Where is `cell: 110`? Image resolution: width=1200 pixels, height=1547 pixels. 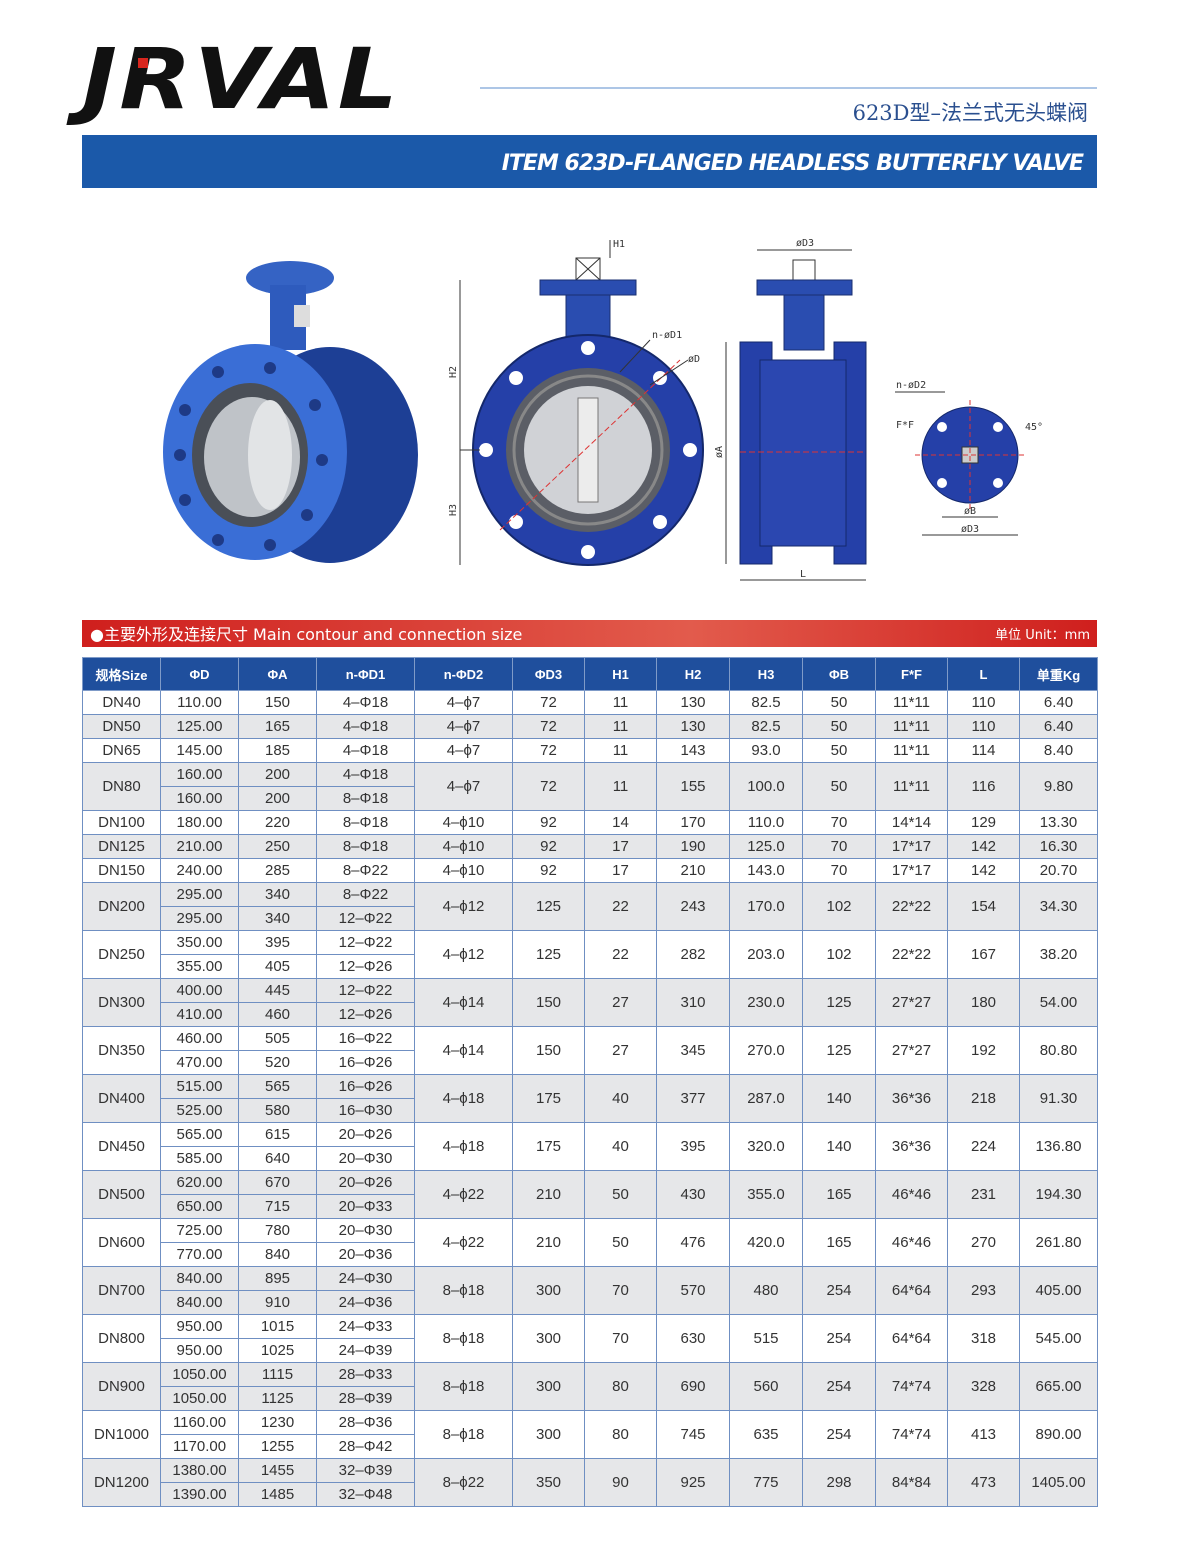 cell: 110 is located at coordinates (983, 702).